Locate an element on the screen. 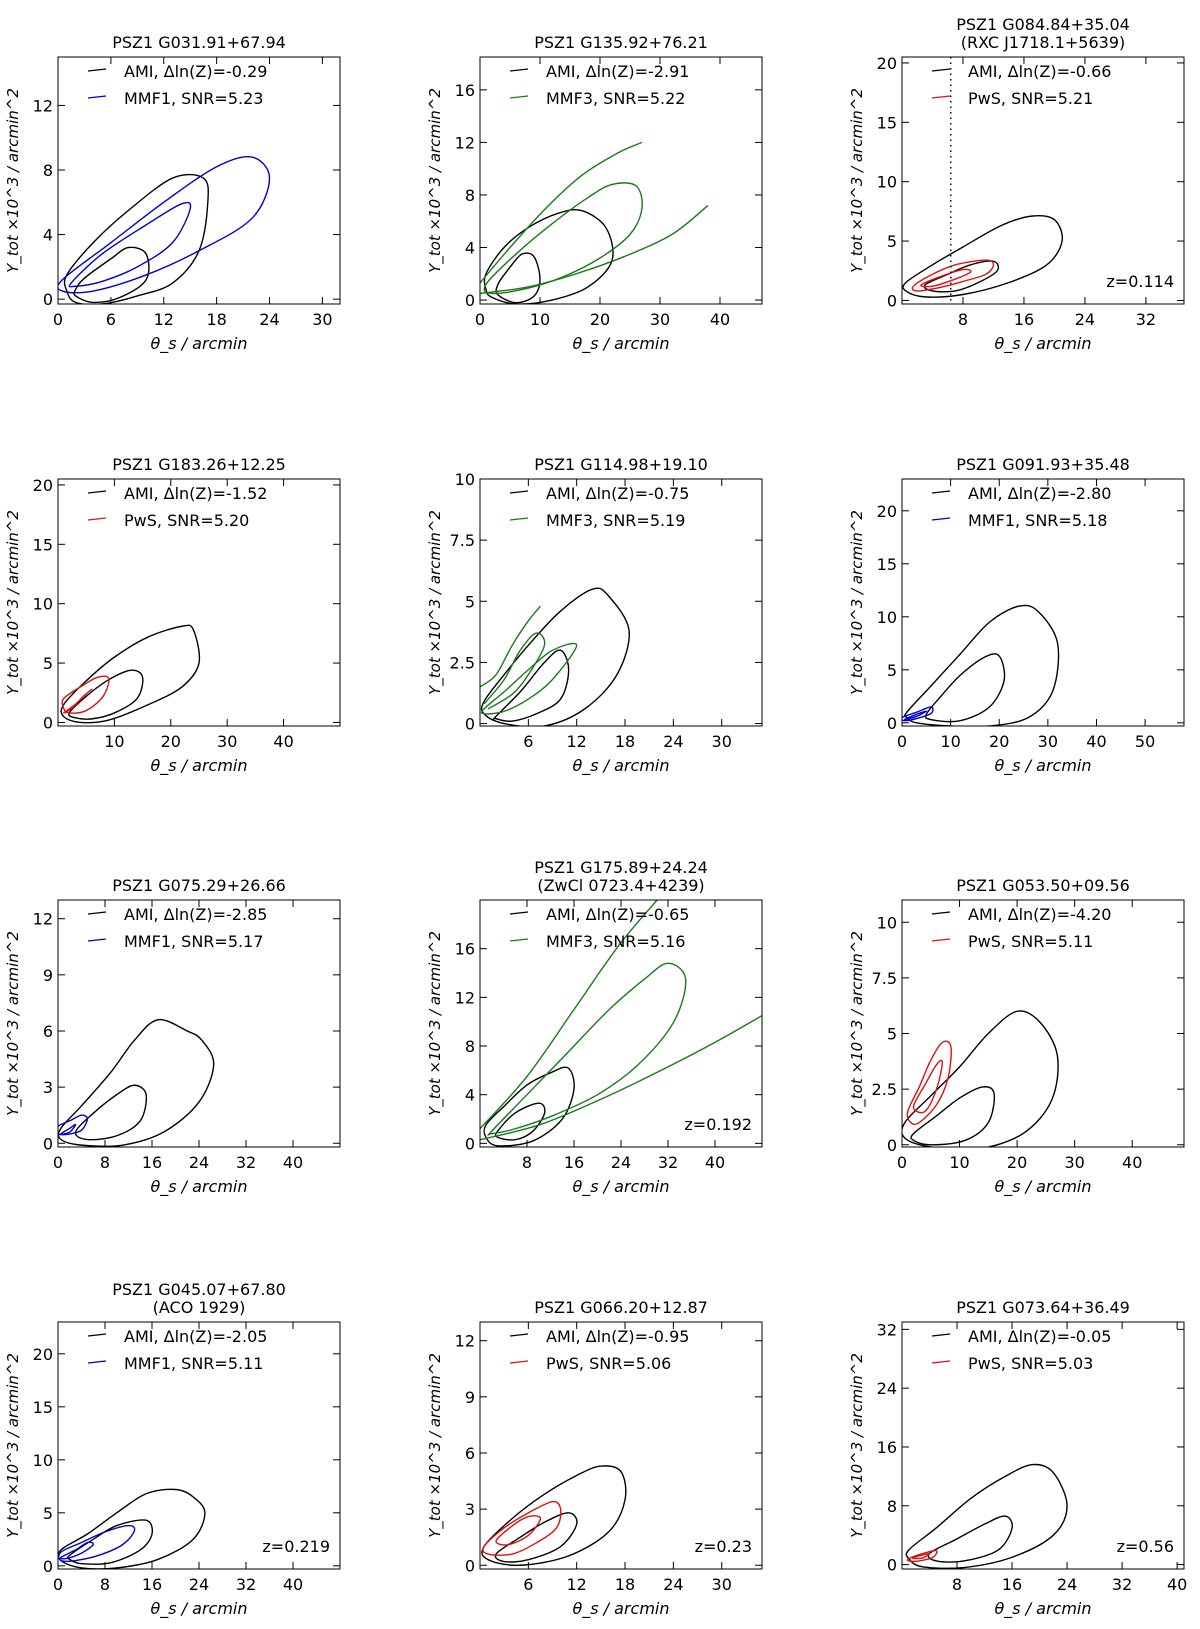  x-tick-label: 0 is located at coordinates (58, 1584).